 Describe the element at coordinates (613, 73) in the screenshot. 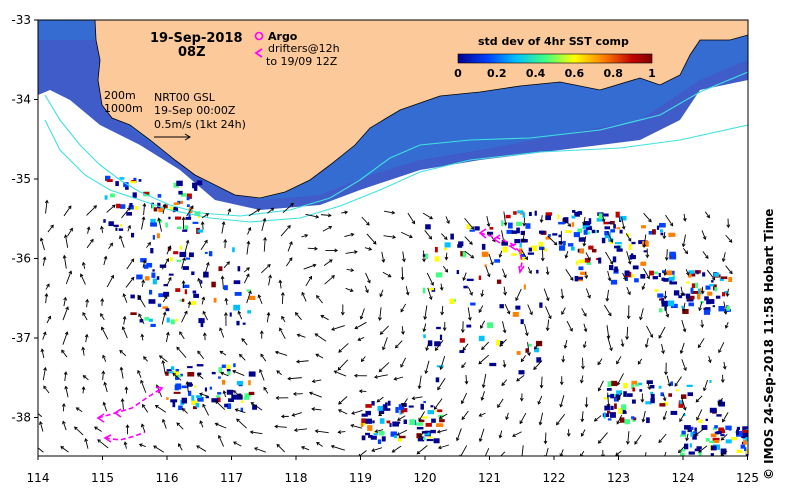

I see `colorbar-tick-label: 0.8` at that location.